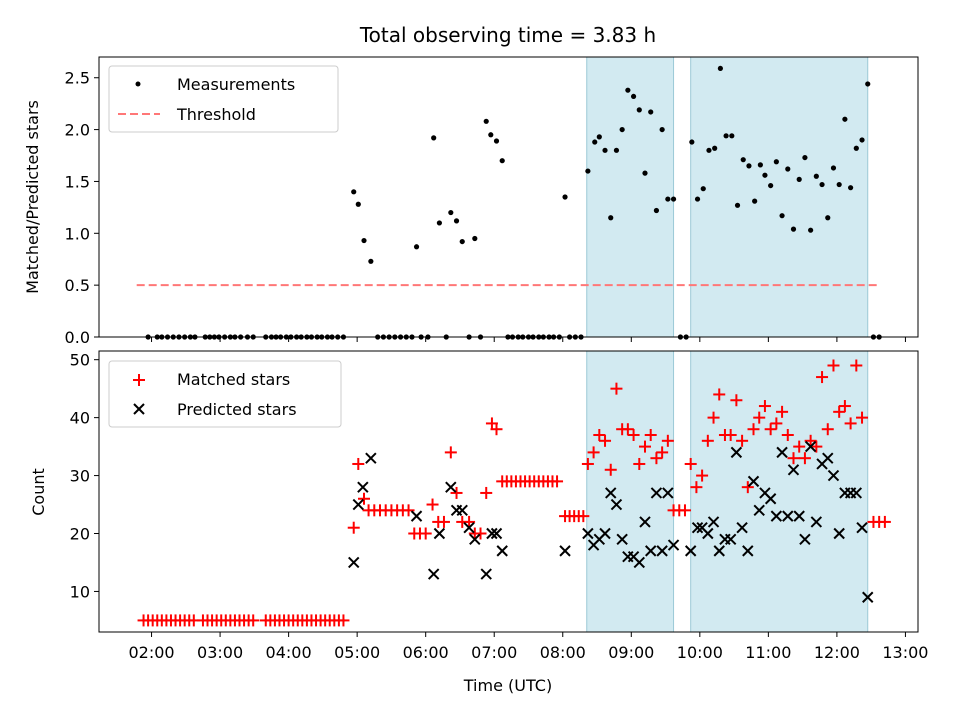 The image size is (960, 720). Describe the element at coordinates (357, 652) in the screenshot. I see `x-tick-label: 05:00` at that location.